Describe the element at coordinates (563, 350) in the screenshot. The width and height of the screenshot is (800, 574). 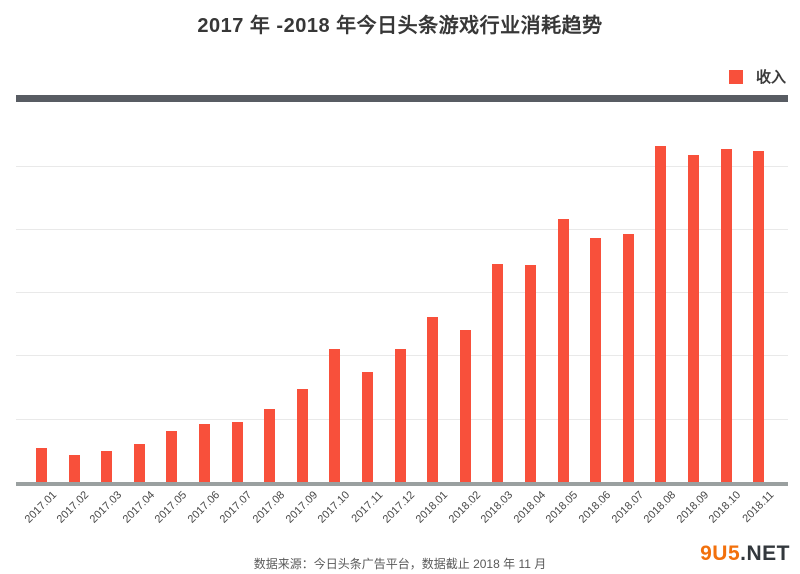
I see `bar-2018.05` at that location.